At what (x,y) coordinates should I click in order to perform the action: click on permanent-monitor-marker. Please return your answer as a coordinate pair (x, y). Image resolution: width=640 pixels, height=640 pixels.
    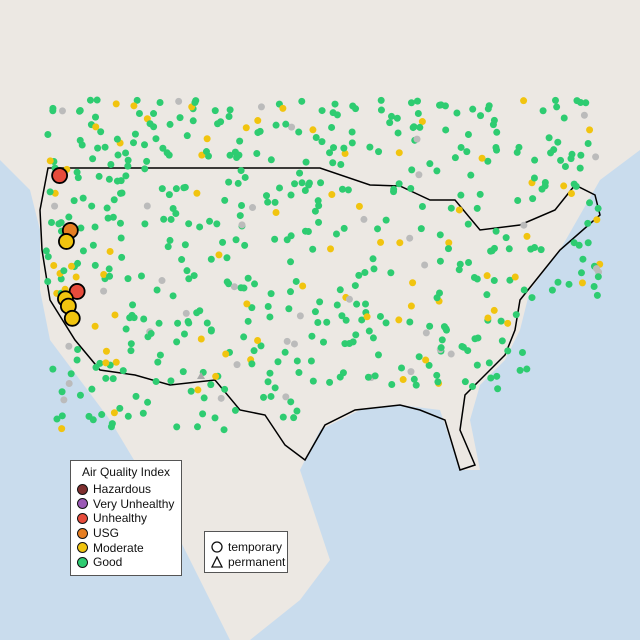
    Looking at the image, I should click on (201, 375).